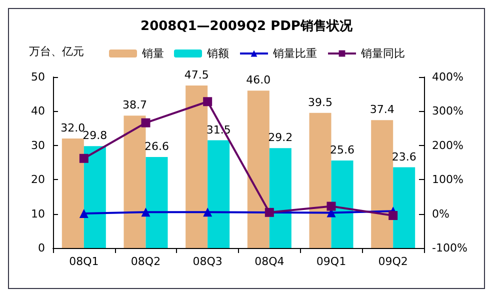 This screenshot has height=295, width=491. What do you see at coordinates (258, 80) in the screenshot?
I see `data-label: 46.0` at bounding box center [258, 80].